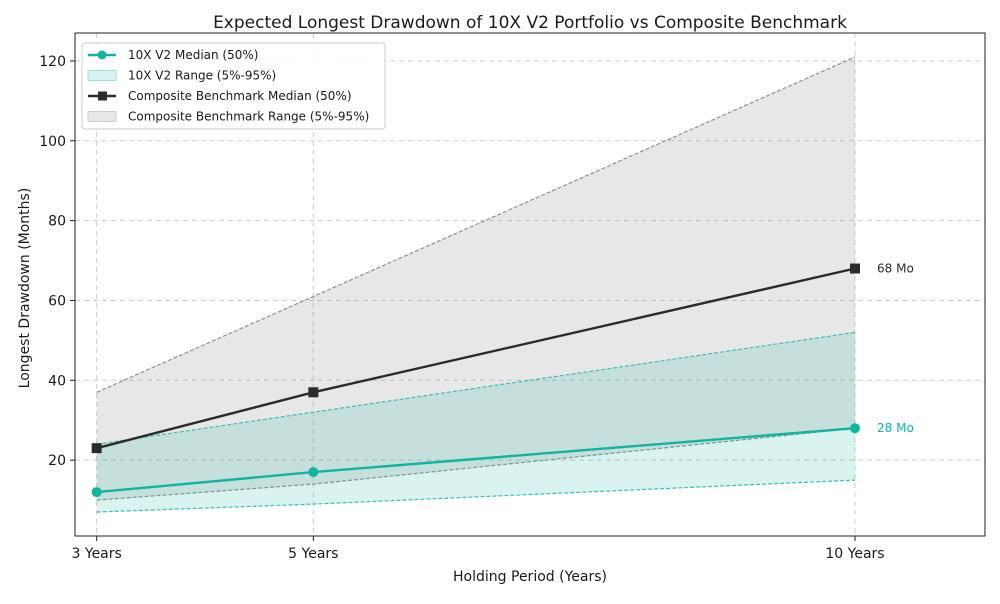  Describe the element at coordinates (476, 388) in the screenshot. I see `v2-range-upper-line` at that location.